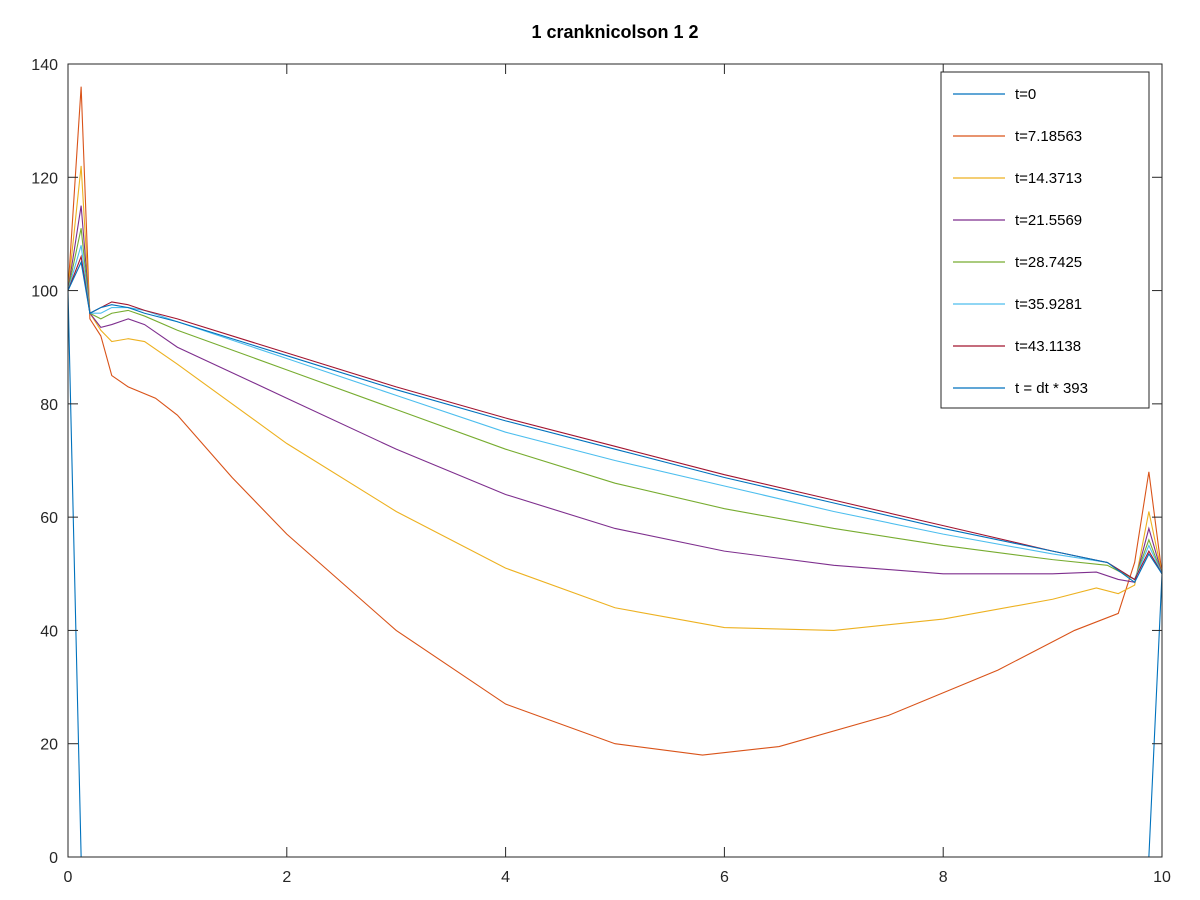 This screenshot has width=1200, height=900. I want to click on legend-label-4: t=21.5569, so click(1048, 220).